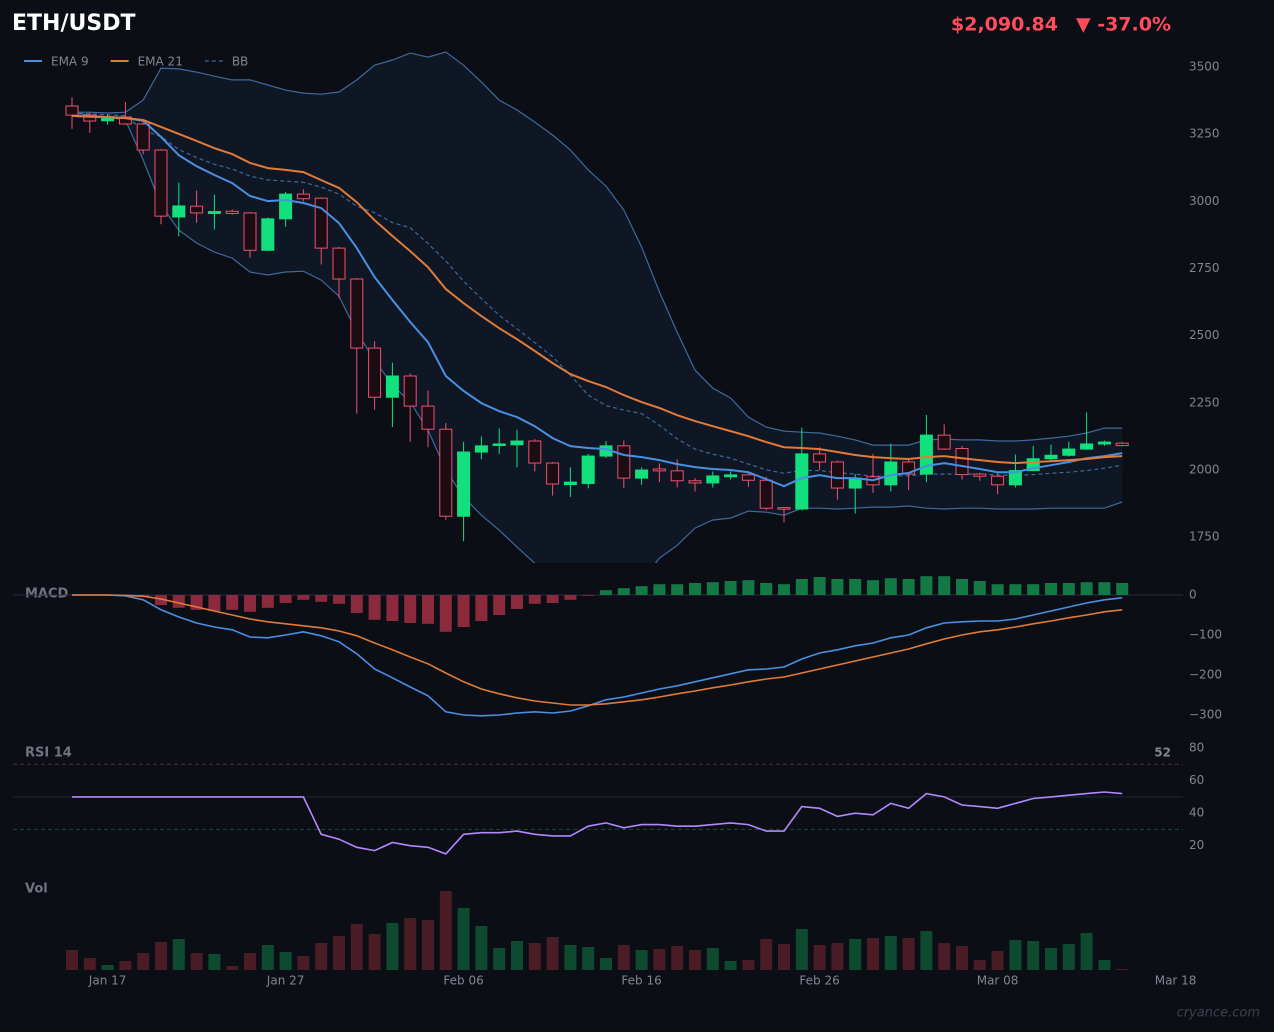  What do you see at coordinates (73, 23) in the screenshot?
I see `chart-title: ETH/USDT` at bounding box center [73, 23].